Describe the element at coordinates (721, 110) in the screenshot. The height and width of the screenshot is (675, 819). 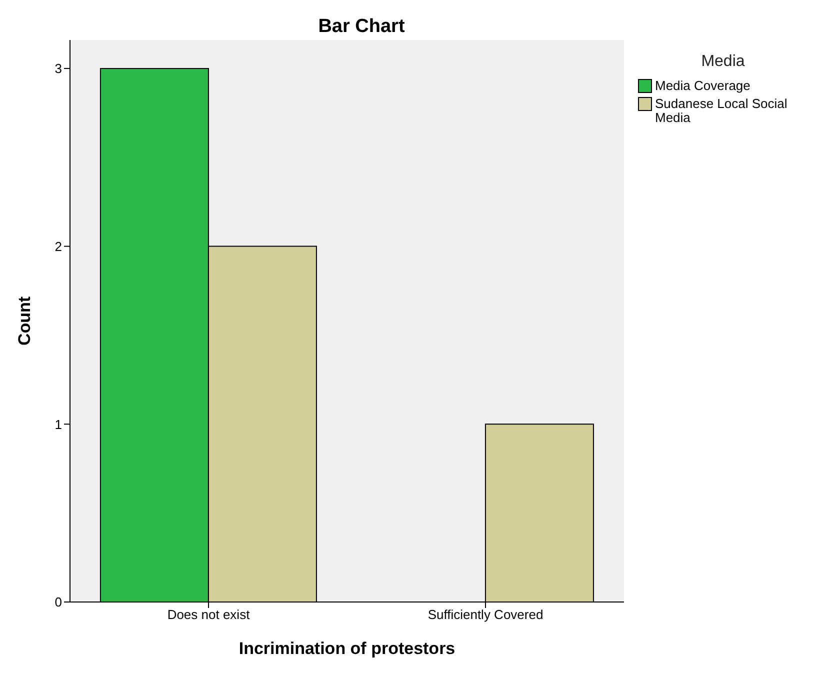
I see `legend-label: Sudanese Local Social Media` at that location.